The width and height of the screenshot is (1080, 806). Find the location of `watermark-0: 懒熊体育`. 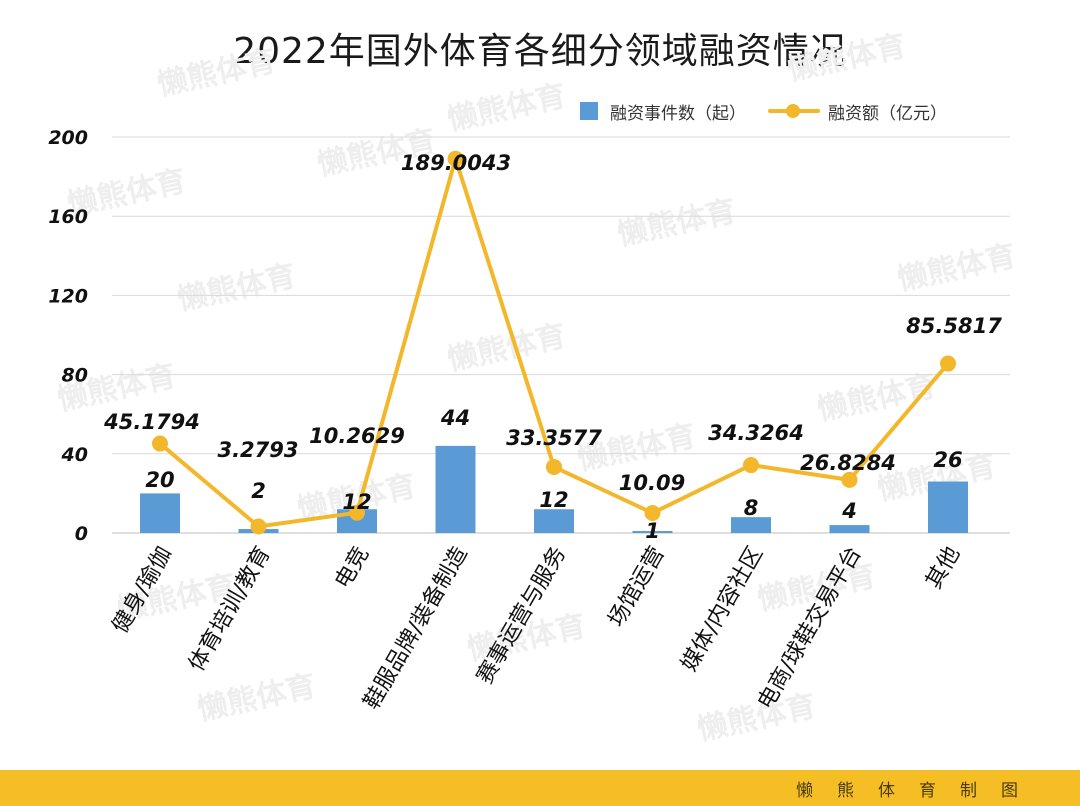

watermark-0: 懒熊体育 is located at coordinates (216, 73).